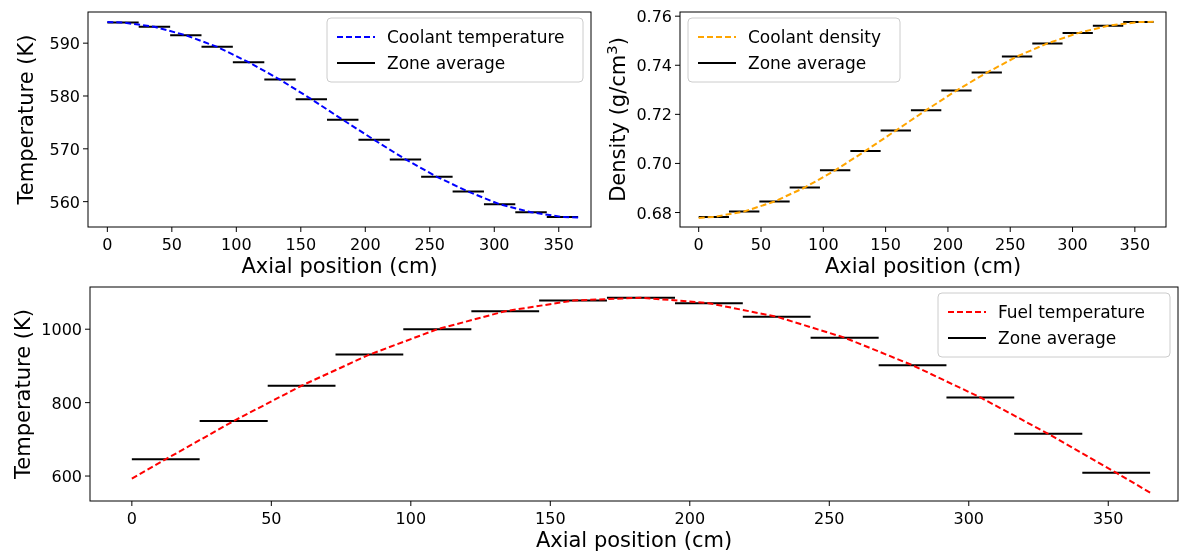  What do you see at coordinates (814, 37) in the screenshot?
I see `legend-label: Coolant density` at bounding box center [814, 37].